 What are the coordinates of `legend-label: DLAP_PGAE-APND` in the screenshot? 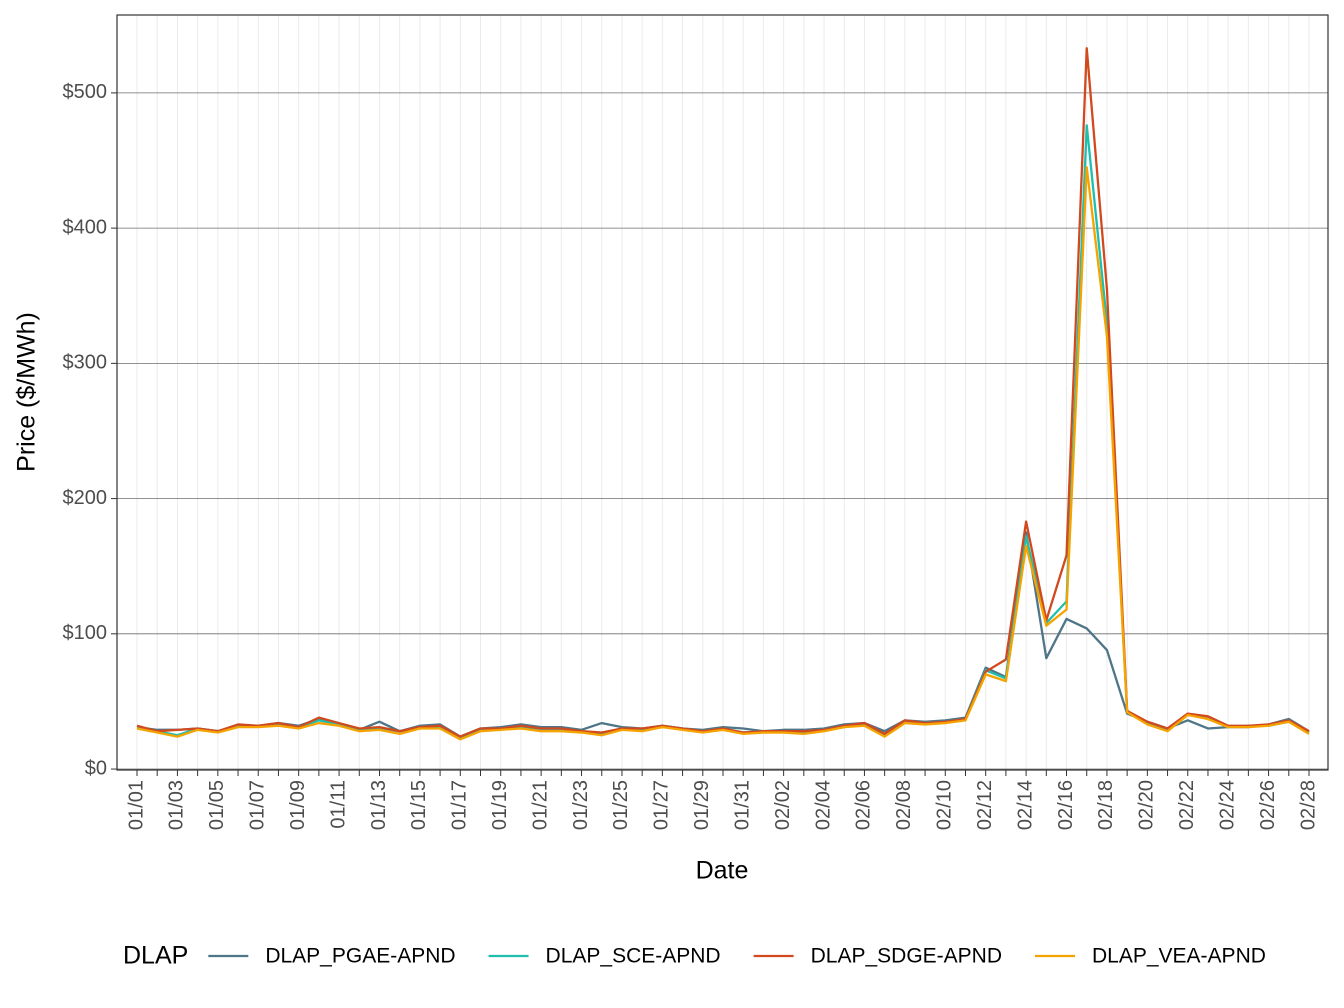 It's located at (360, 956).